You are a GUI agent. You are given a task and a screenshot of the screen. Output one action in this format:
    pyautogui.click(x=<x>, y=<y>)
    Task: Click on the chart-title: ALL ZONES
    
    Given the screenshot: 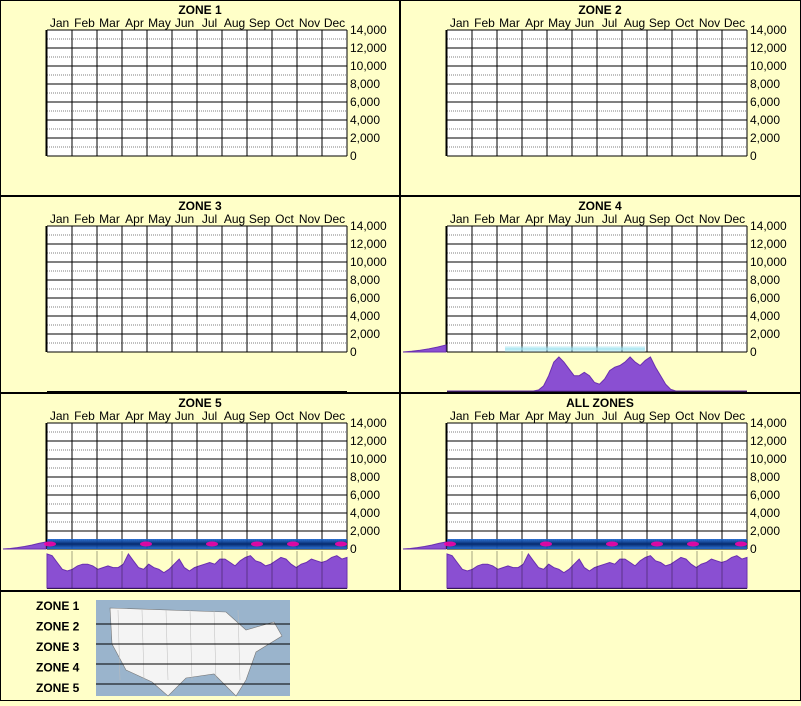 What is the action you would take?
    pyautogui.click(x=600, y=403)
    